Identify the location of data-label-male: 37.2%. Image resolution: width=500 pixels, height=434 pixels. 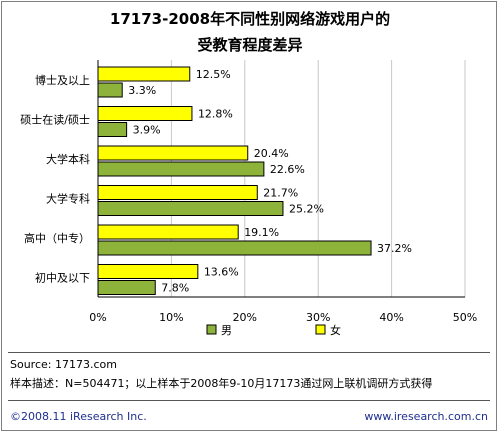
(394, 248).